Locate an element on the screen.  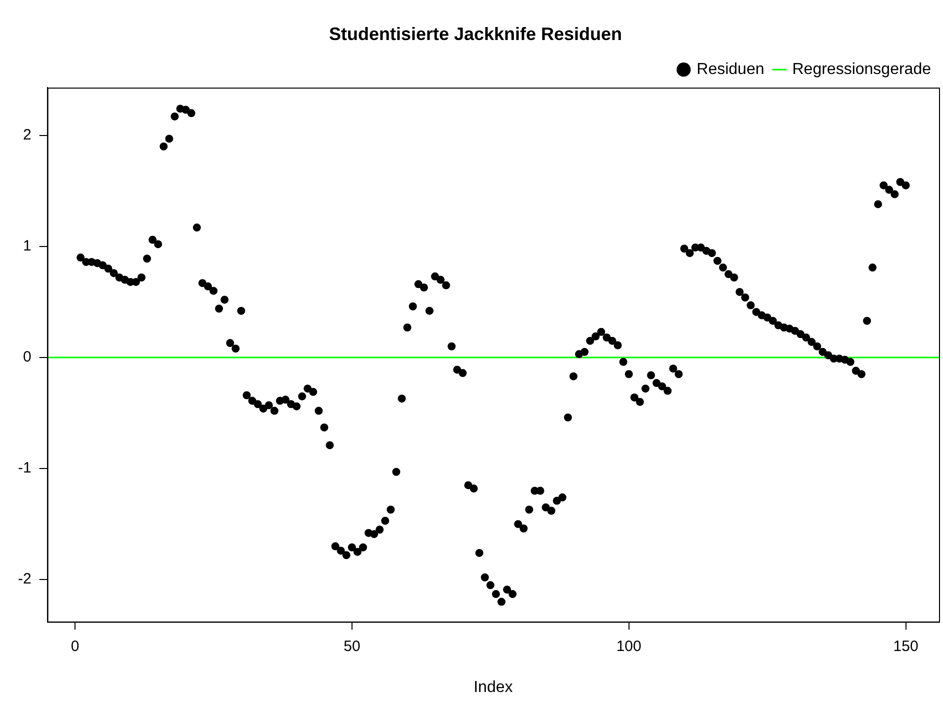
chart-title: Studentisierte Jackknife Residuen is located at coordinates (475, 34).